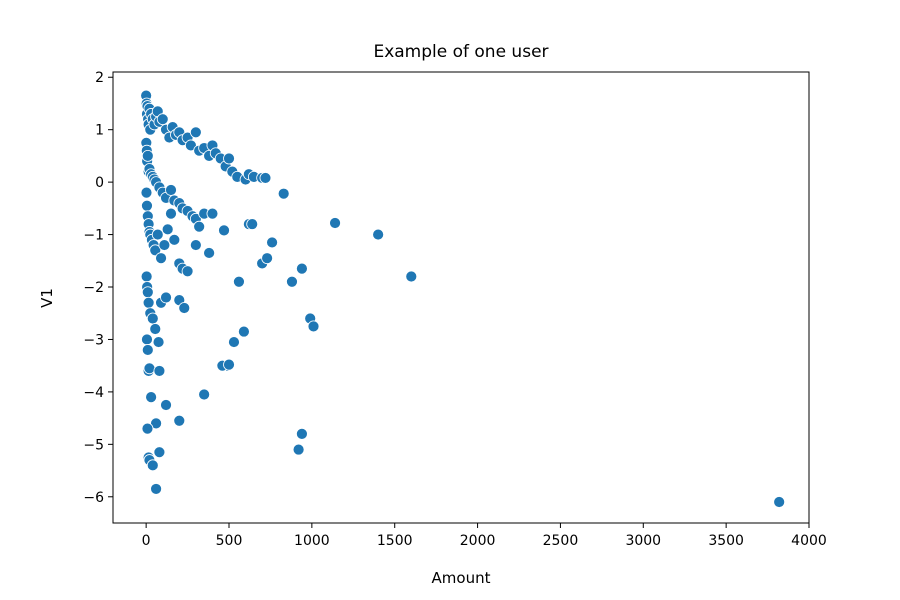 Image resolution: width=900 pixels, height=600 pixels. Describe the element at coordinates (99, 78) in the screenshot. I see `y-tick-label: 2` at that location.